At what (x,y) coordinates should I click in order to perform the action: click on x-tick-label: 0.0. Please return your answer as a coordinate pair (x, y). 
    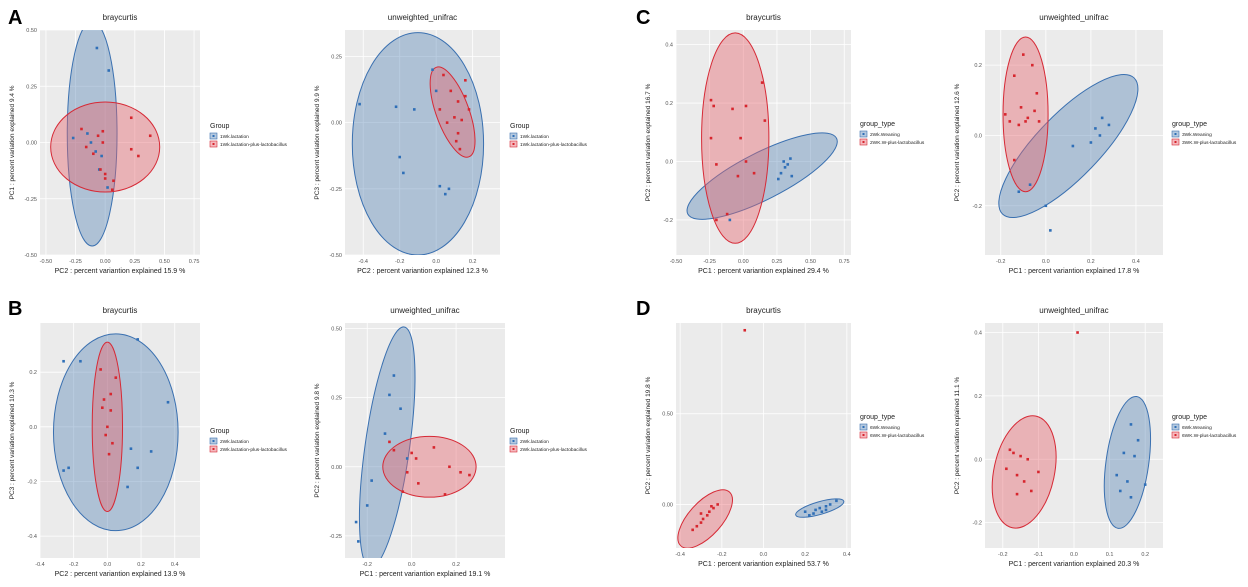
    Looking at the image, I should click on (764, 555).